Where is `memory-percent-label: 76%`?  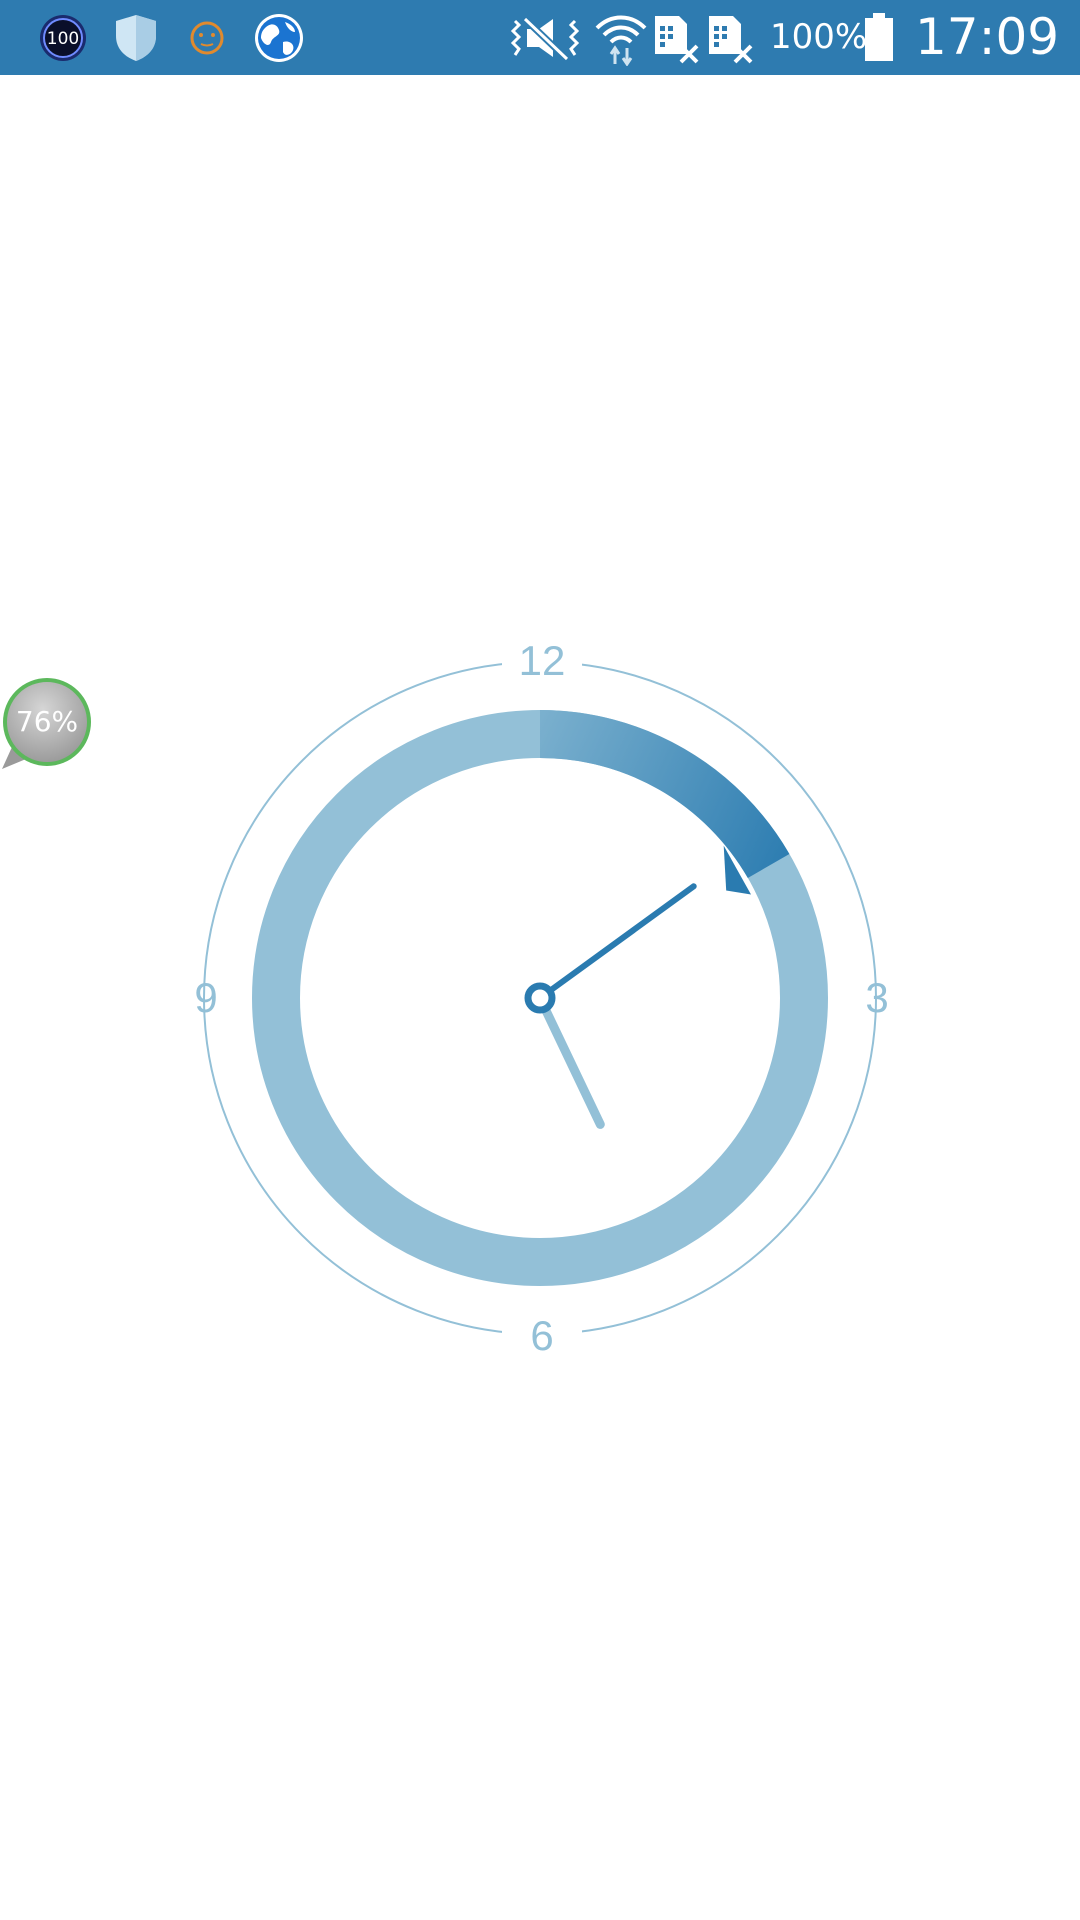
memory-percent-label: 76% is located at coordinates (47, 721).